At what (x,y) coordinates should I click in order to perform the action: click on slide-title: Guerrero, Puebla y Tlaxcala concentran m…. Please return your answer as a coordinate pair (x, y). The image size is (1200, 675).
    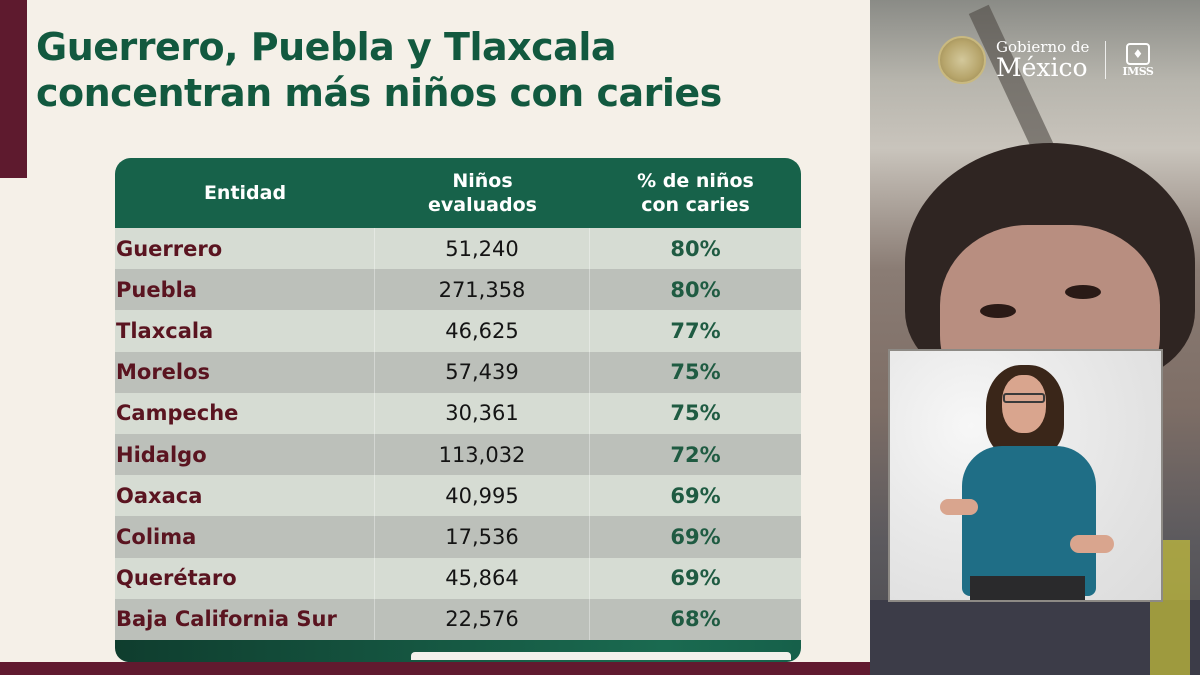
    Looking at the image, I should click on (446, 70).